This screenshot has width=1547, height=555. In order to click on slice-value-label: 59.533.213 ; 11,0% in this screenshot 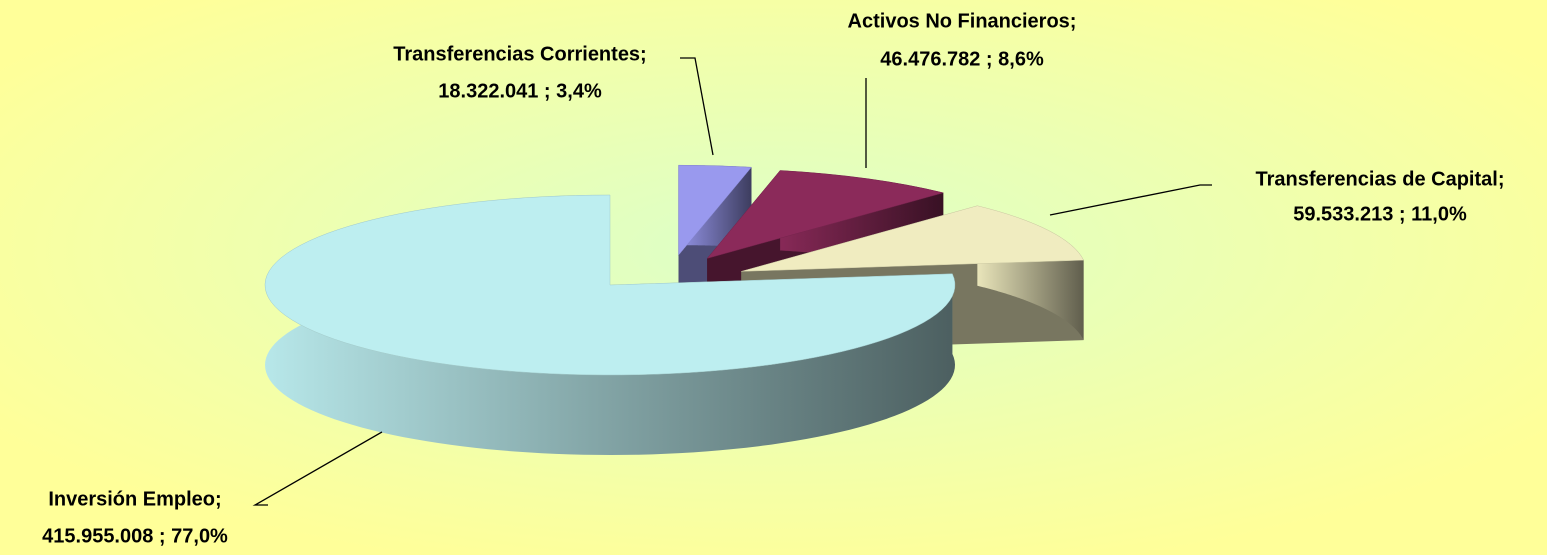, I will do `click(1380, 214)`.